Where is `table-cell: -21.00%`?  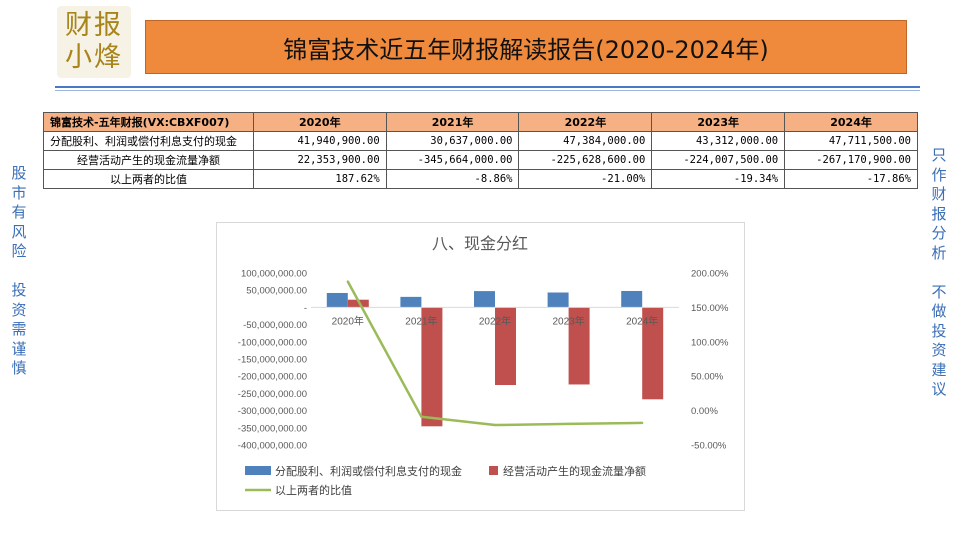 table-cell: -21.00% is located at coordinates (585, 179).